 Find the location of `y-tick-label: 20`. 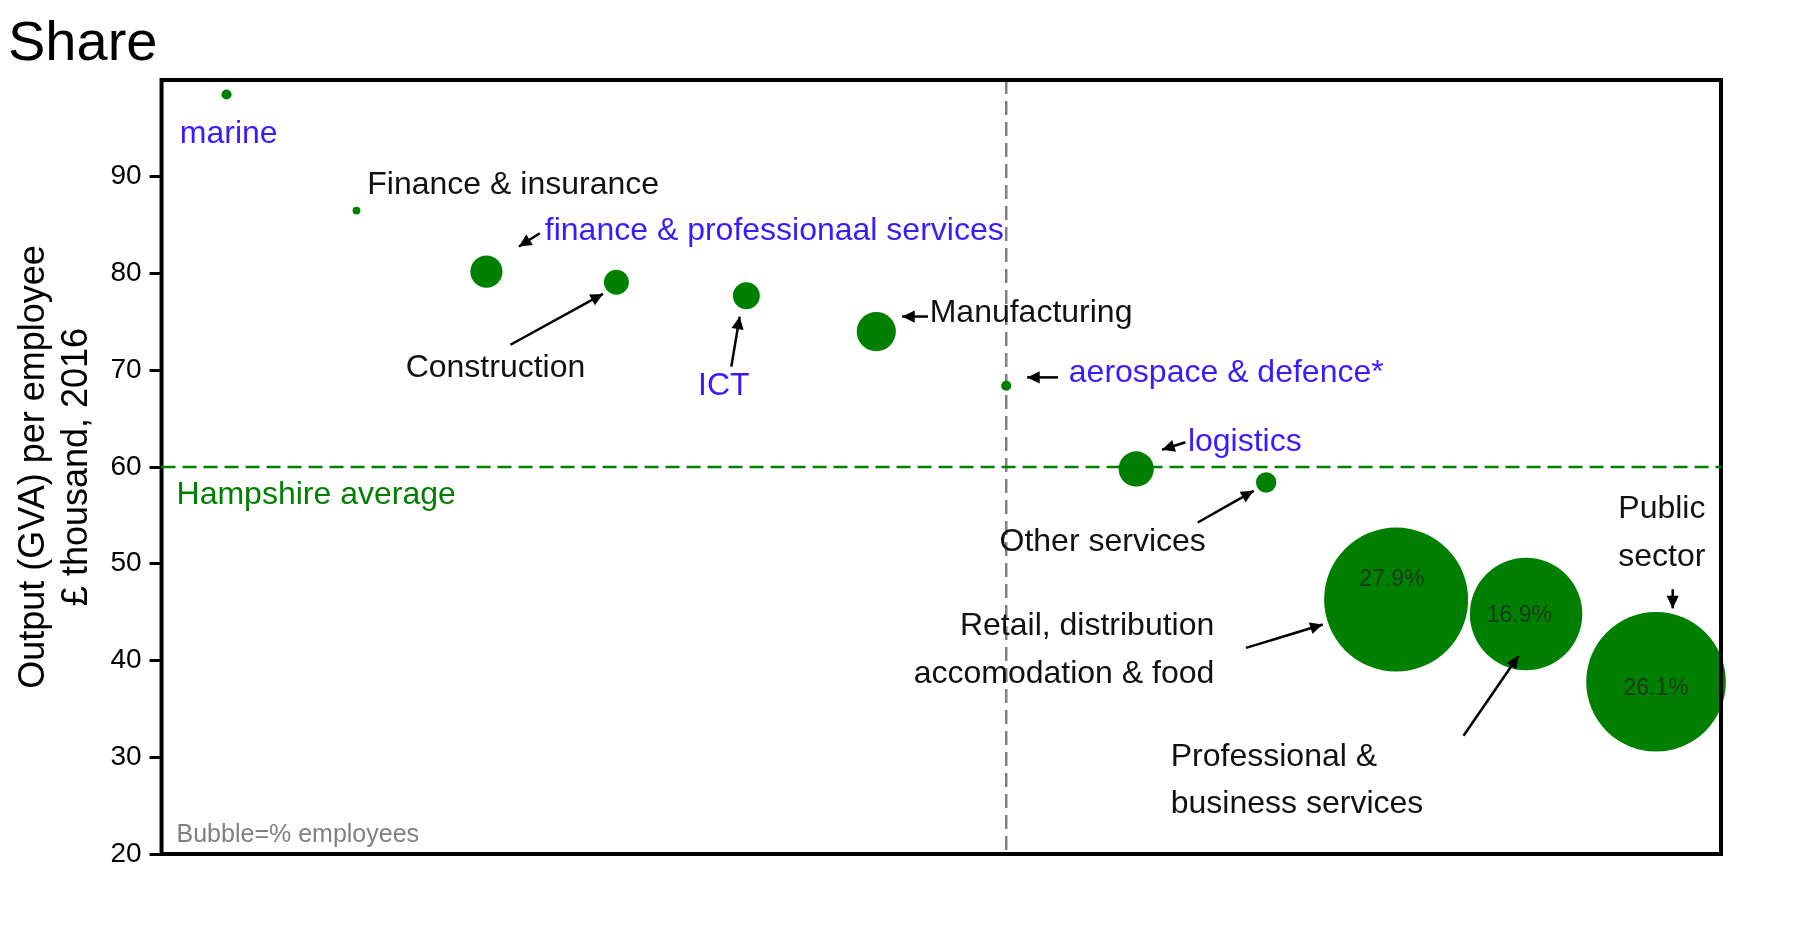

y-tick-label: 20 is located at coordinates (126, 852).